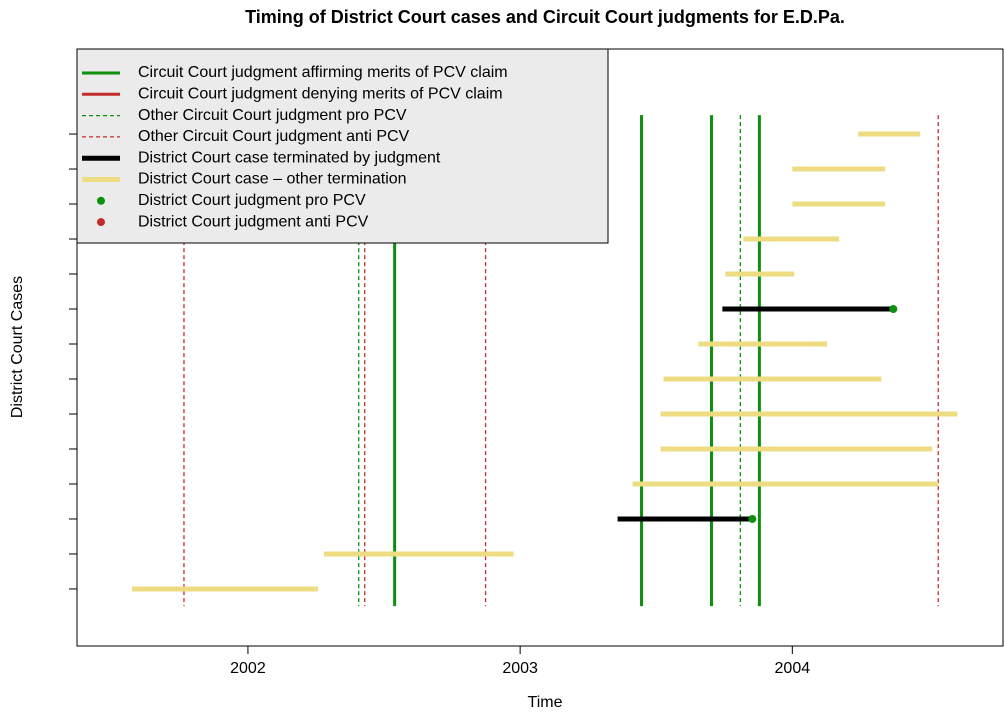  Describe the element at coordinates (793, 668) in the screenshot. I see `x-tick-label: 2004` at that location.